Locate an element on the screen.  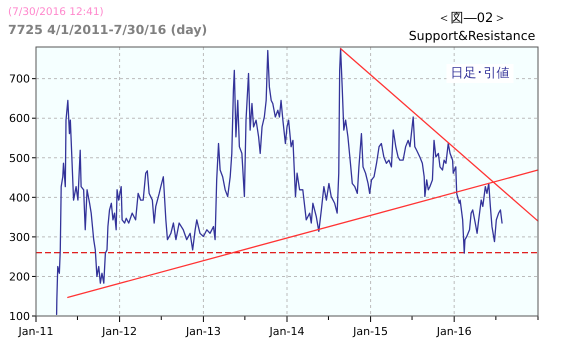
x-tick-label: Jan-13 is located at coordinates (202, 331).